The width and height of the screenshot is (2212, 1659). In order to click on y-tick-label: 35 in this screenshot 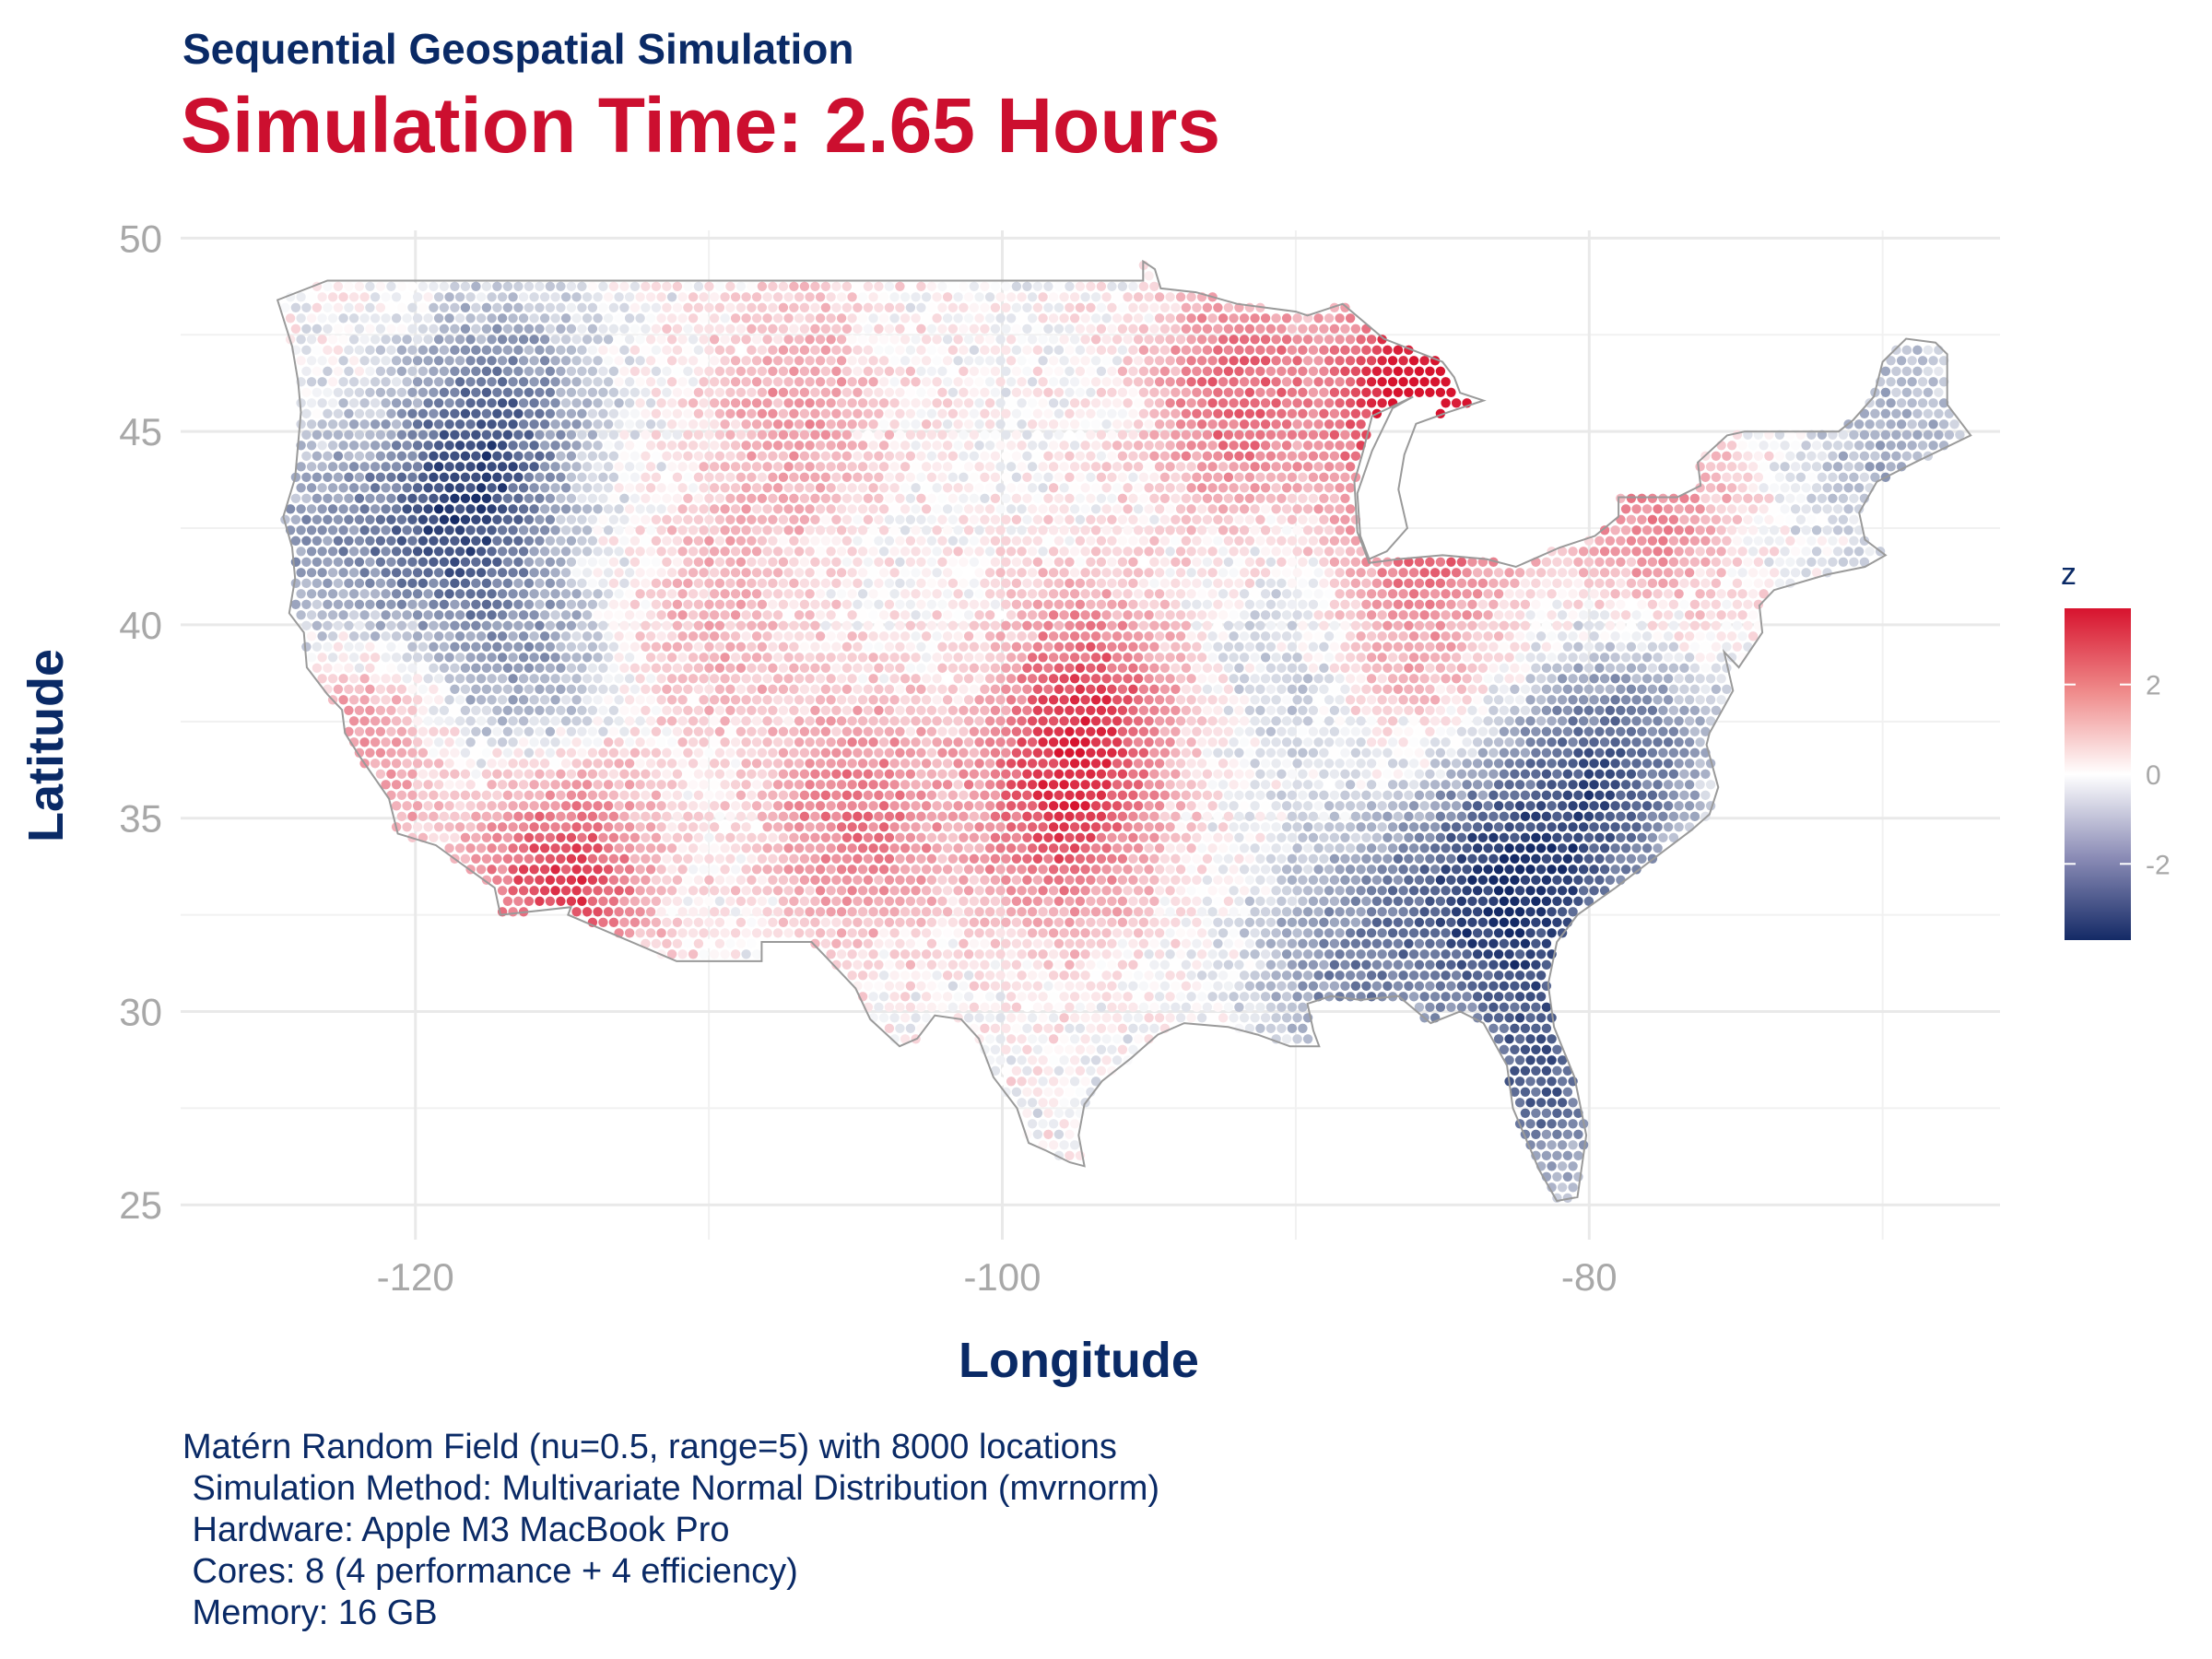, I will do `click(140, 819)`.